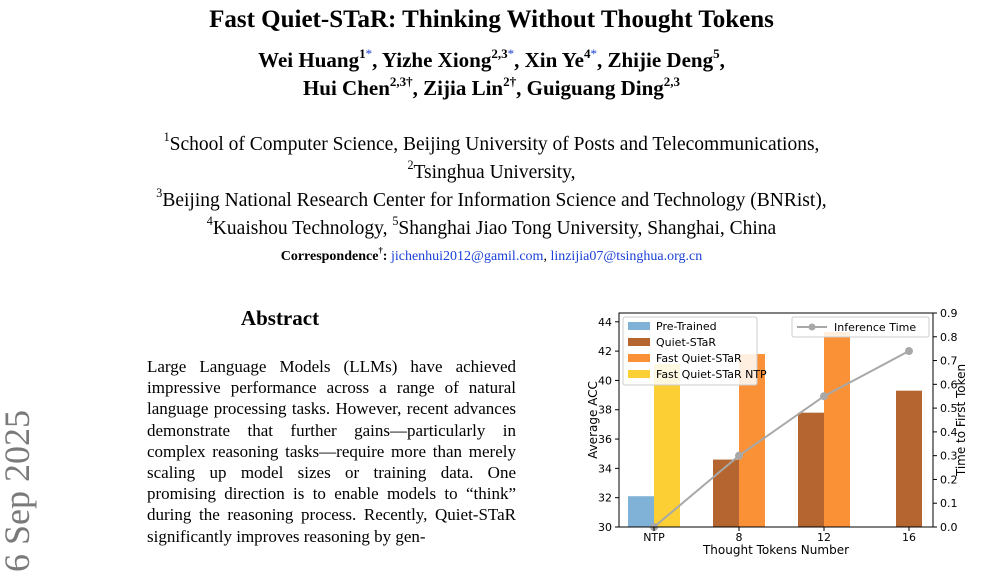 The width and height of the screenshot is (983, 583). I want to click on y-tick-label: 40, so click(605, 380).